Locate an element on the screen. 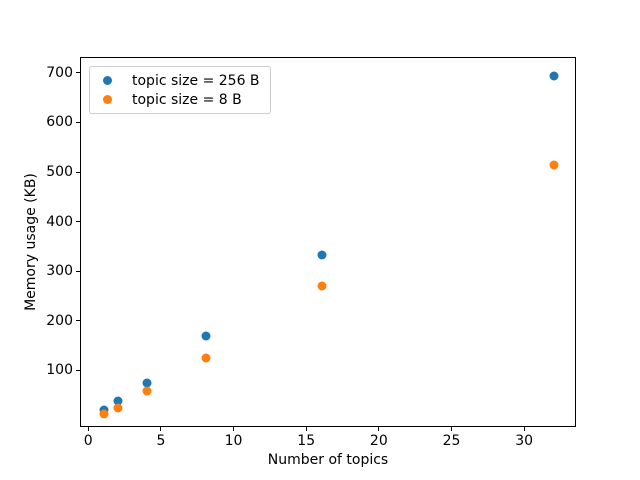  x-tick-label: 5 is located at coordinates (161, 441).